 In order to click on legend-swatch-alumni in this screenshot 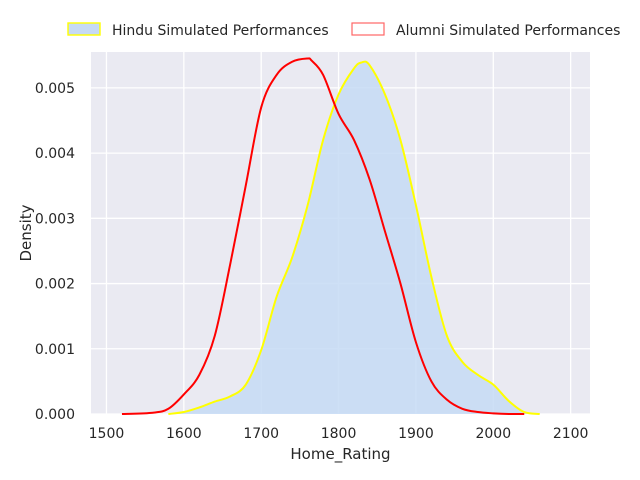, I will do `click(368, 29)`.